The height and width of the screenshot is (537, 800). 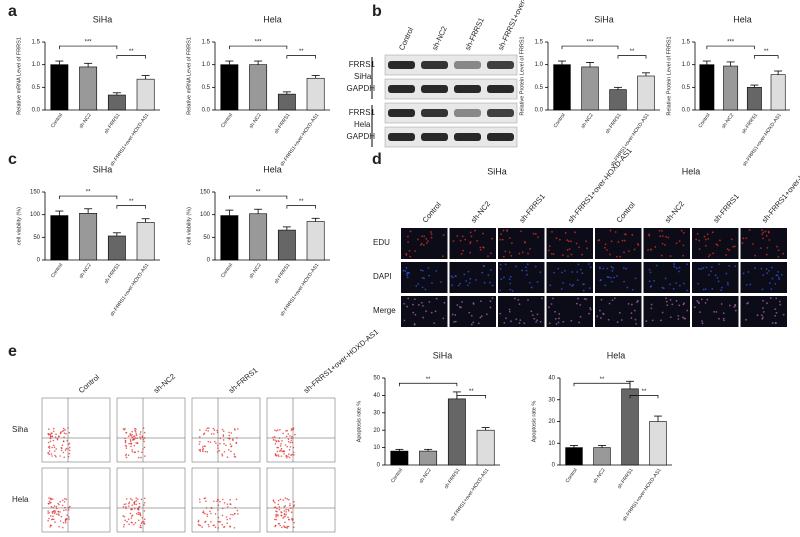 What do you see at coordinates (164, 383) in the screenshot?
I see `lane-label: sh-NC2` at bounding box center [164, 383].